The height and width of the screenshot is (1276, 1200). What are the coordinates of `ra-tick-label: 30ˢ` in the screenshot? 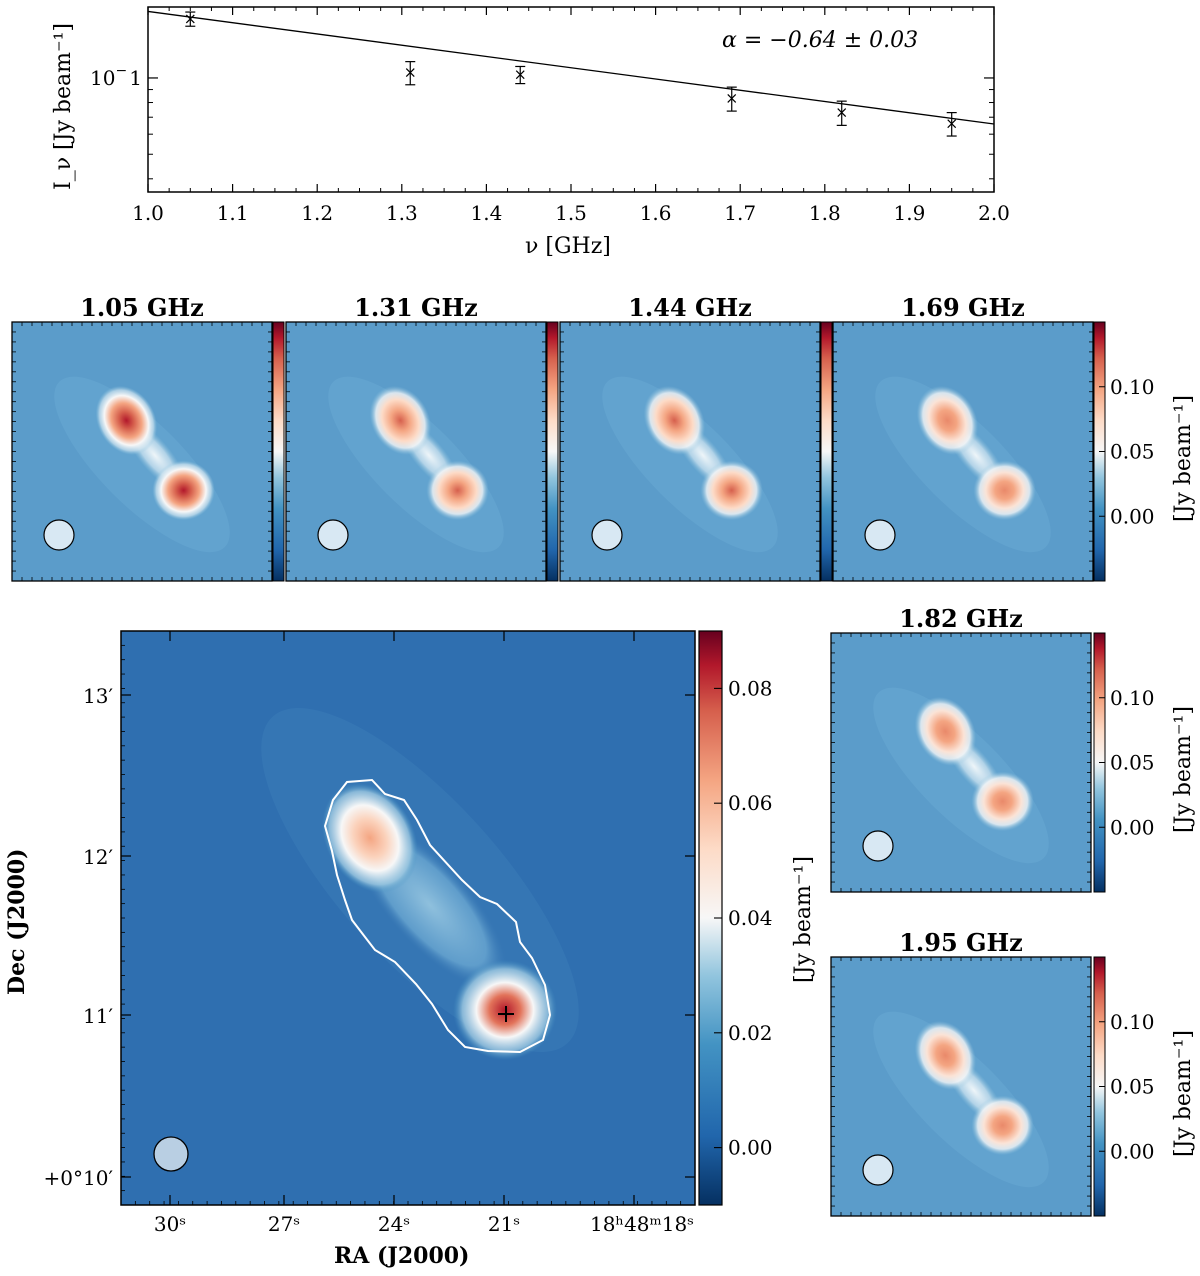 It's located at (170, 1224).